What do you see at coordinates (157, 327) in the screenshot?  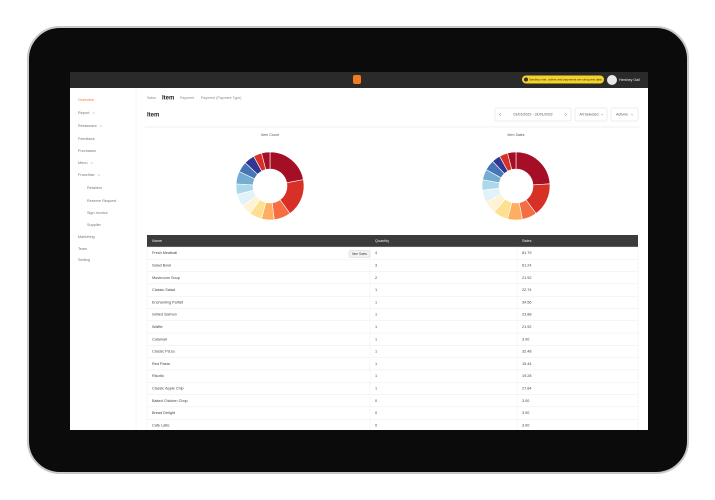 I see `table-cell: Waffle` at bounding box center [157, 327].